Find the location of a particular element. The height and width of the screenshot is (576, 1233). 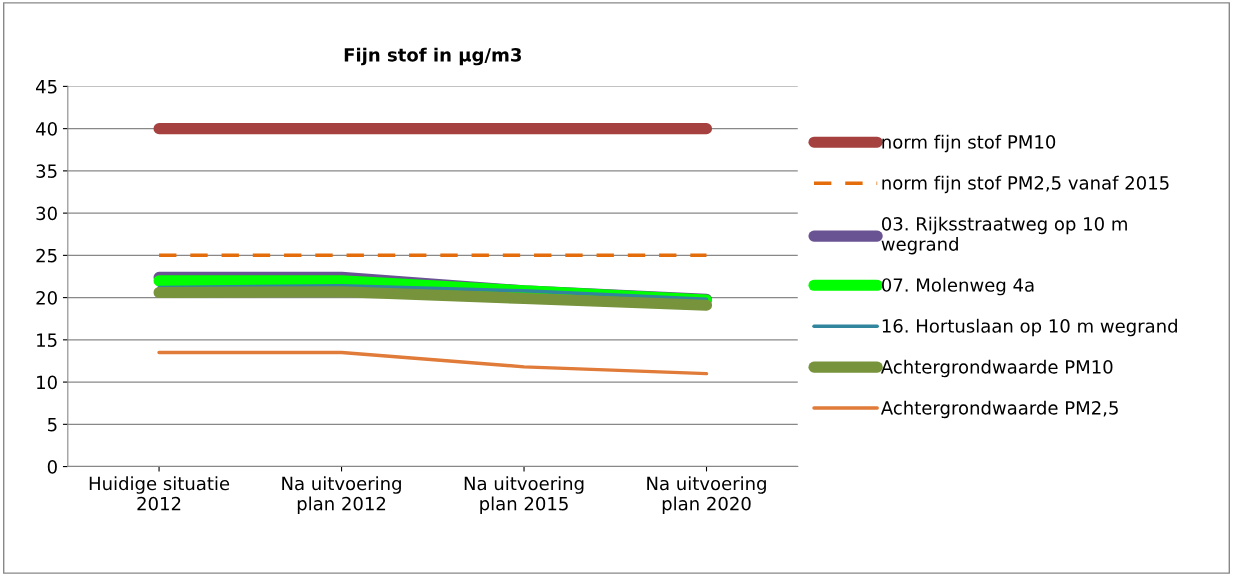

legend-label: Achtergrondwaarde PM10 is located at coordinates (996, 368).